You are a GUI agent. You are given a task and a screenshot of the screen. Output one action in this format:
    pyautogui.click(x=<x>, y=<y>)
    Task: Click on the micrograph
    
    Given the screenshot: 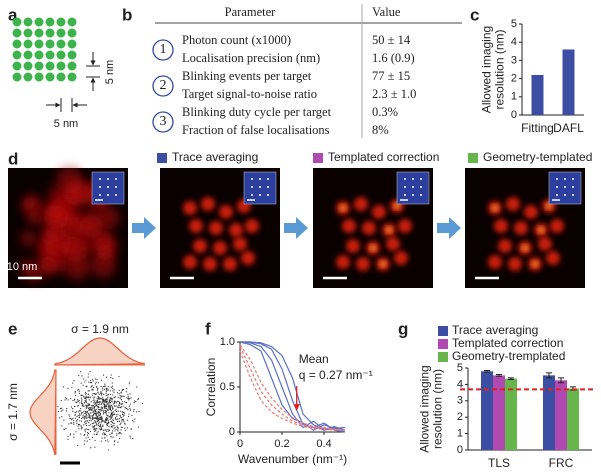 What is the action you would take?
    pyautogui.click(x=525, y=228)
    